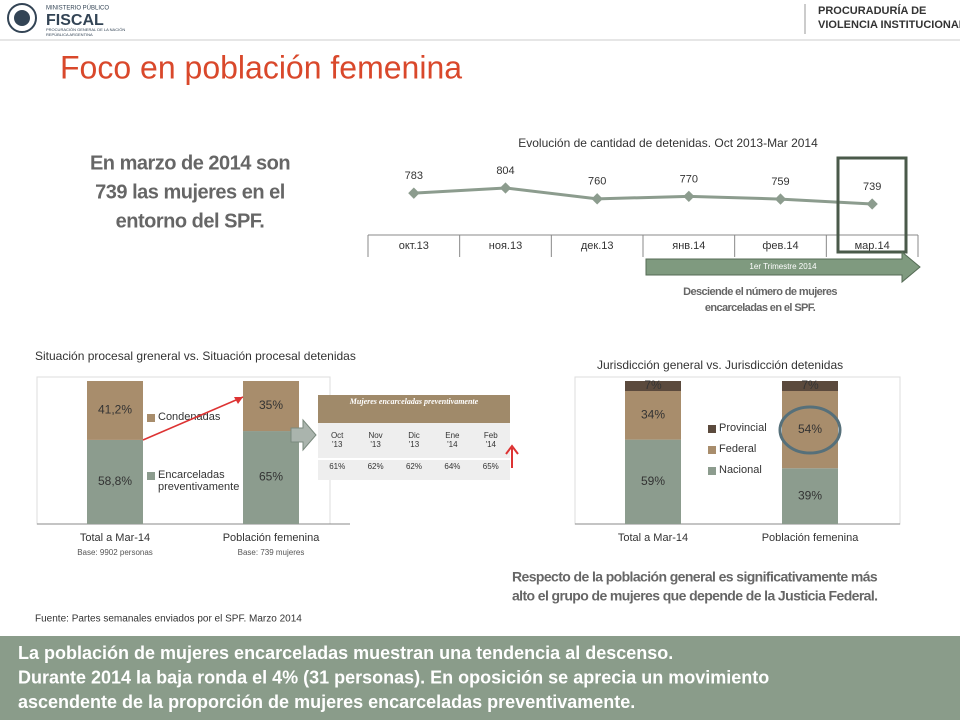 This screenshot has height=720, width=960. I want to click on value-label: 739, so click(872, 187).